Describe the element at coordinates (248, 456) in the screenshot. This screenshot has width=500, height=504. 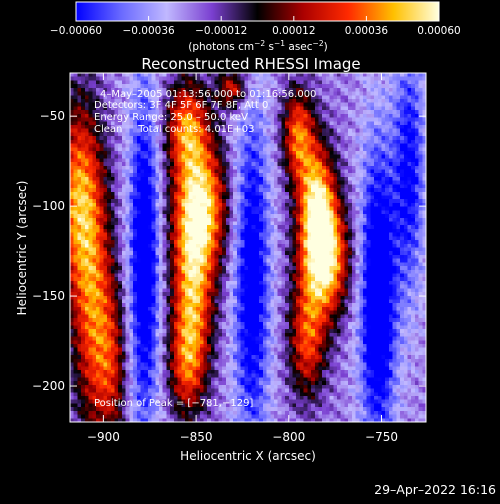
I see `x-axis-label: Heliocentric X (arcsec)` at that location.